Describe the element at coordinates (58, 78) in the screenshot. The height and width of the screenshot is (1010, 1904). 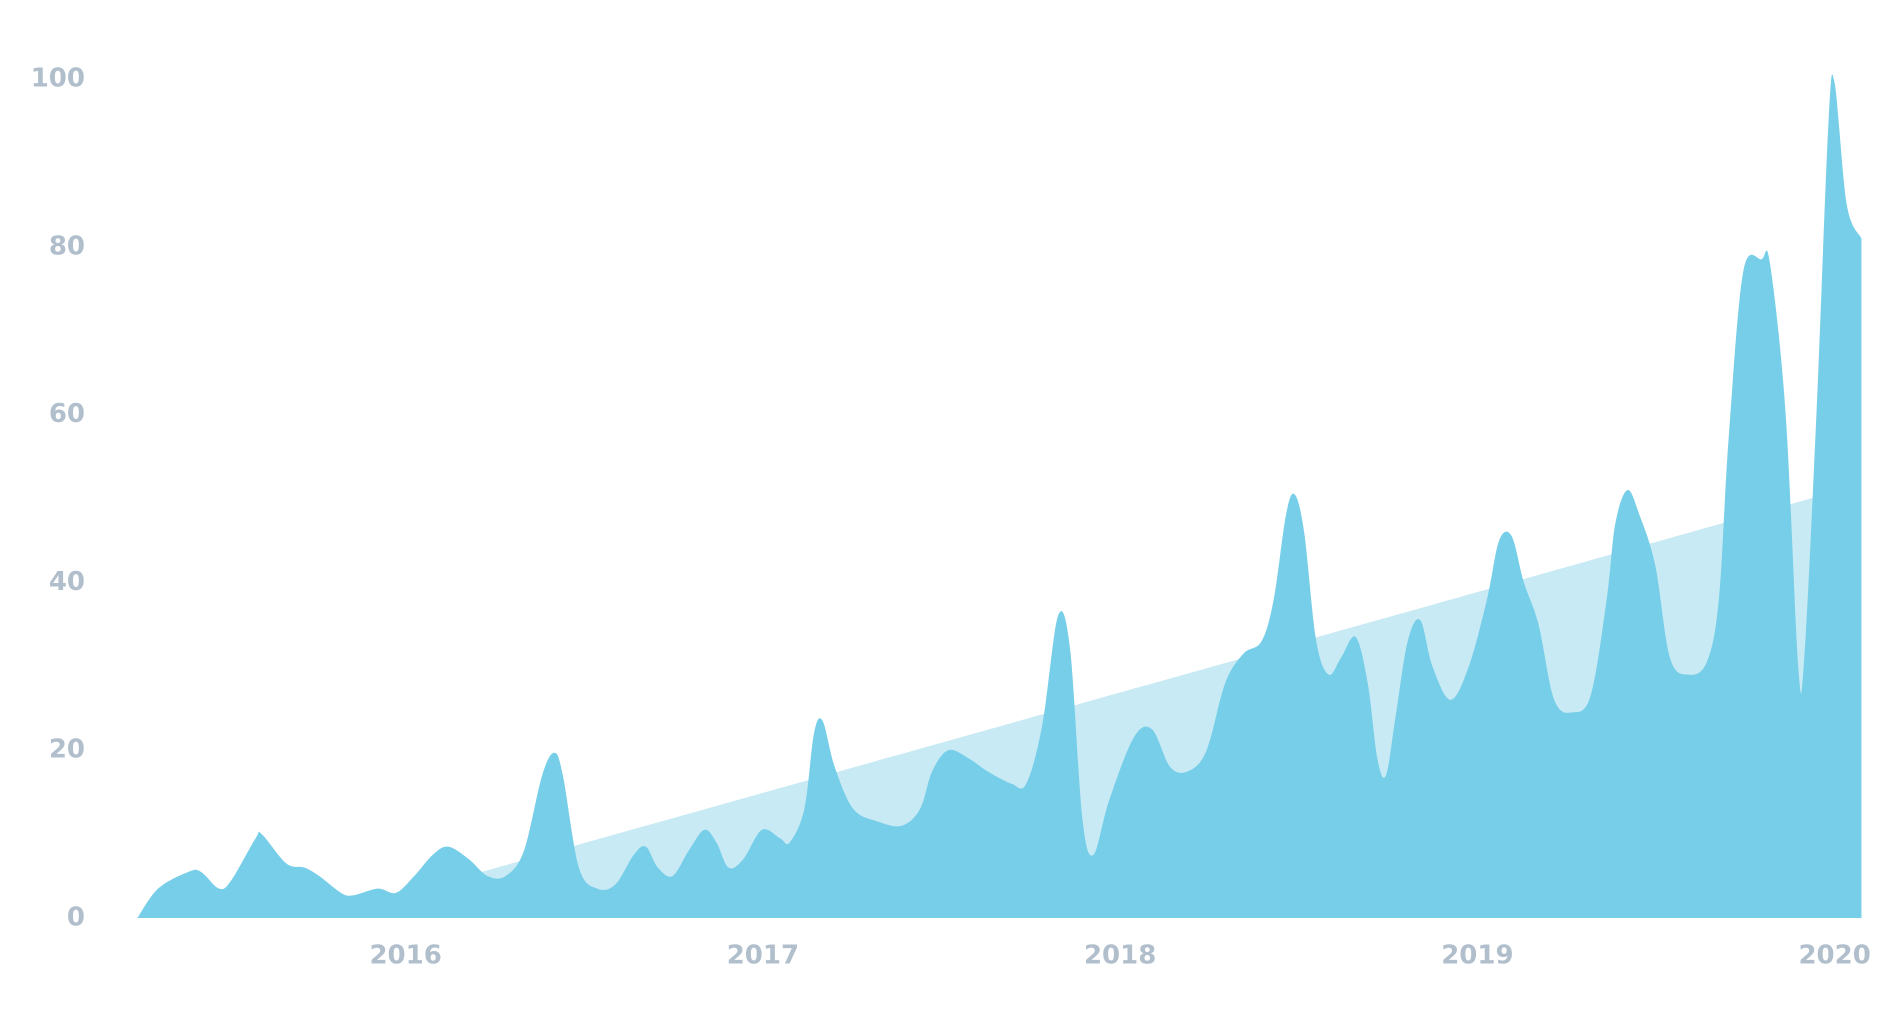
I see `y-tick-label: 100` at that location.